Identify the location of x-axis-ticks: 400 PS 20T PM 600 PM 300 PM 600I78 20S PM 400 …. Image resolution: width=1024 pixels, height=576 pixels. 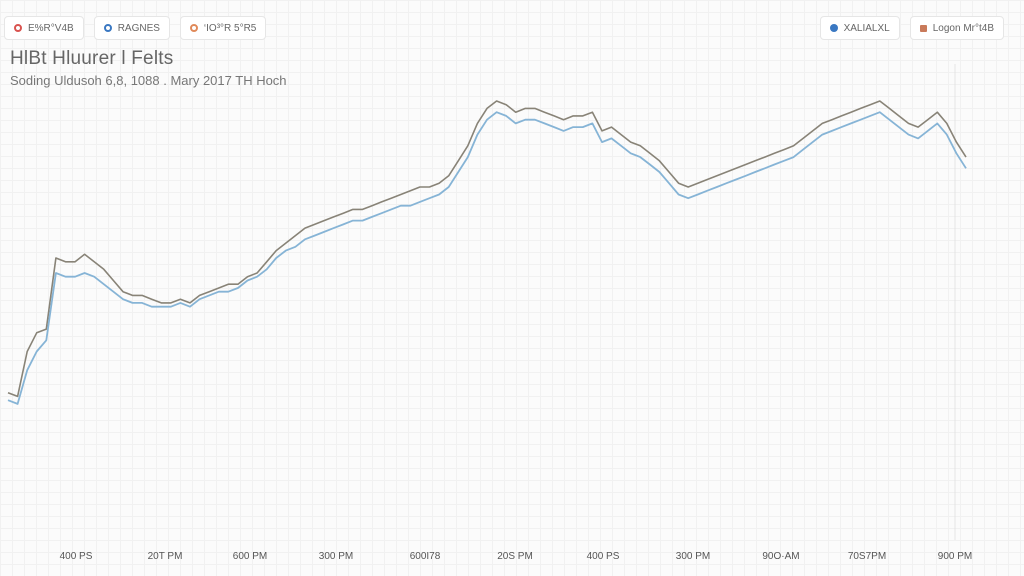
(516, 556).